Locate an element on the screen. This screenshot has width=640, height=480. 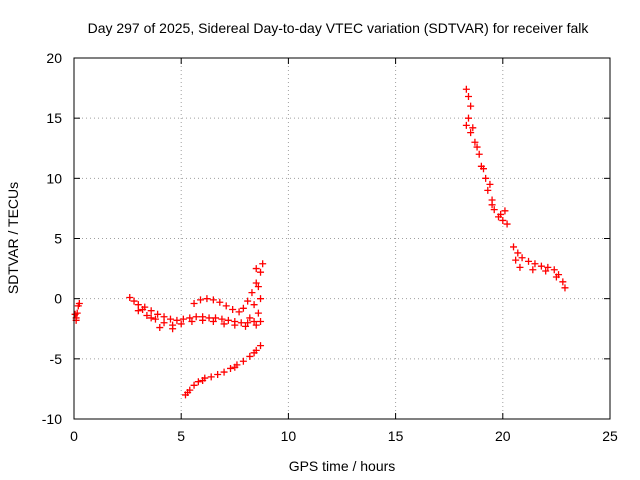
y-tick-label: 0 is located at coordinates (58, 299).